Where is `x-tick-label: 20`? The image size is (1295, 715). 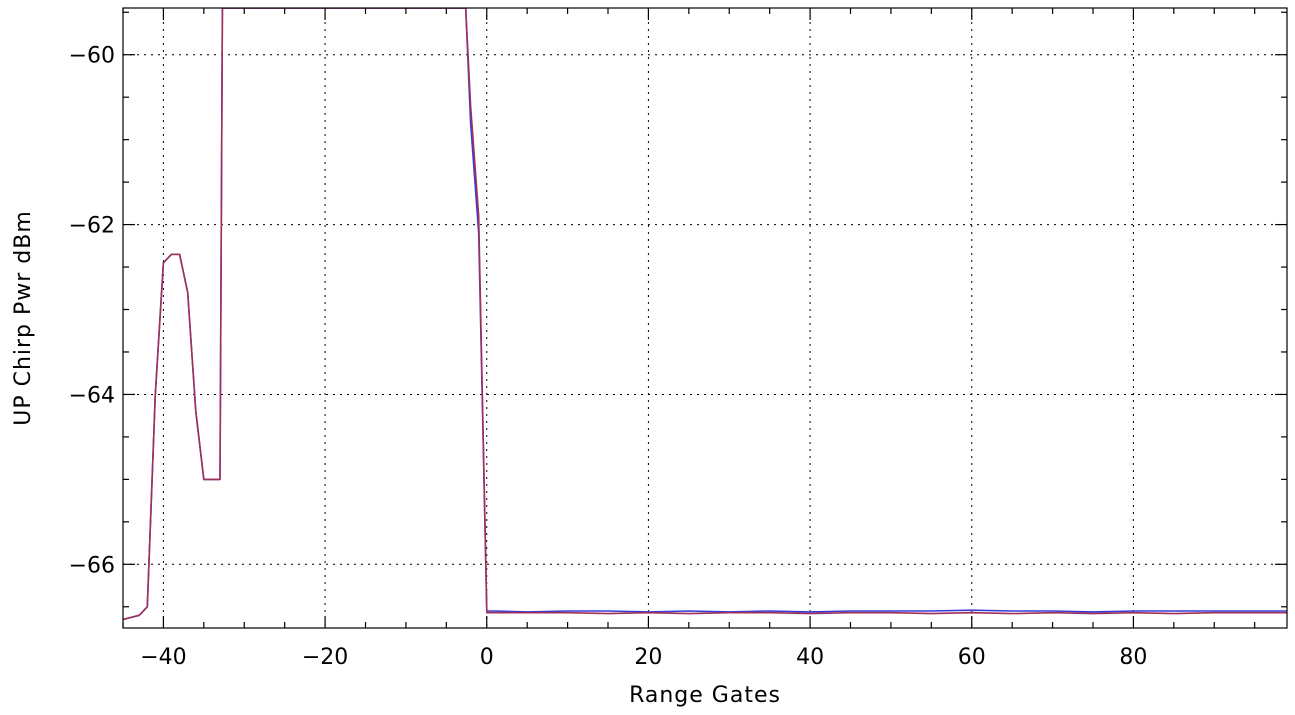 x-tick-label: 20 is located at coordinates (648, 657).